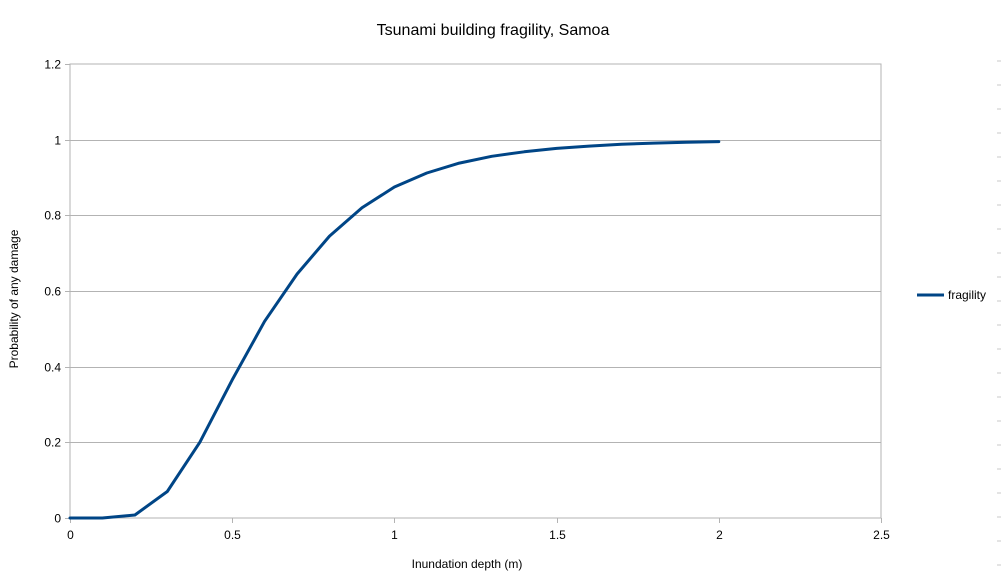 The image size is (1001, 588). I want to click on chart-title: Tsunami building fragility, Samoa, so click(493, 30).